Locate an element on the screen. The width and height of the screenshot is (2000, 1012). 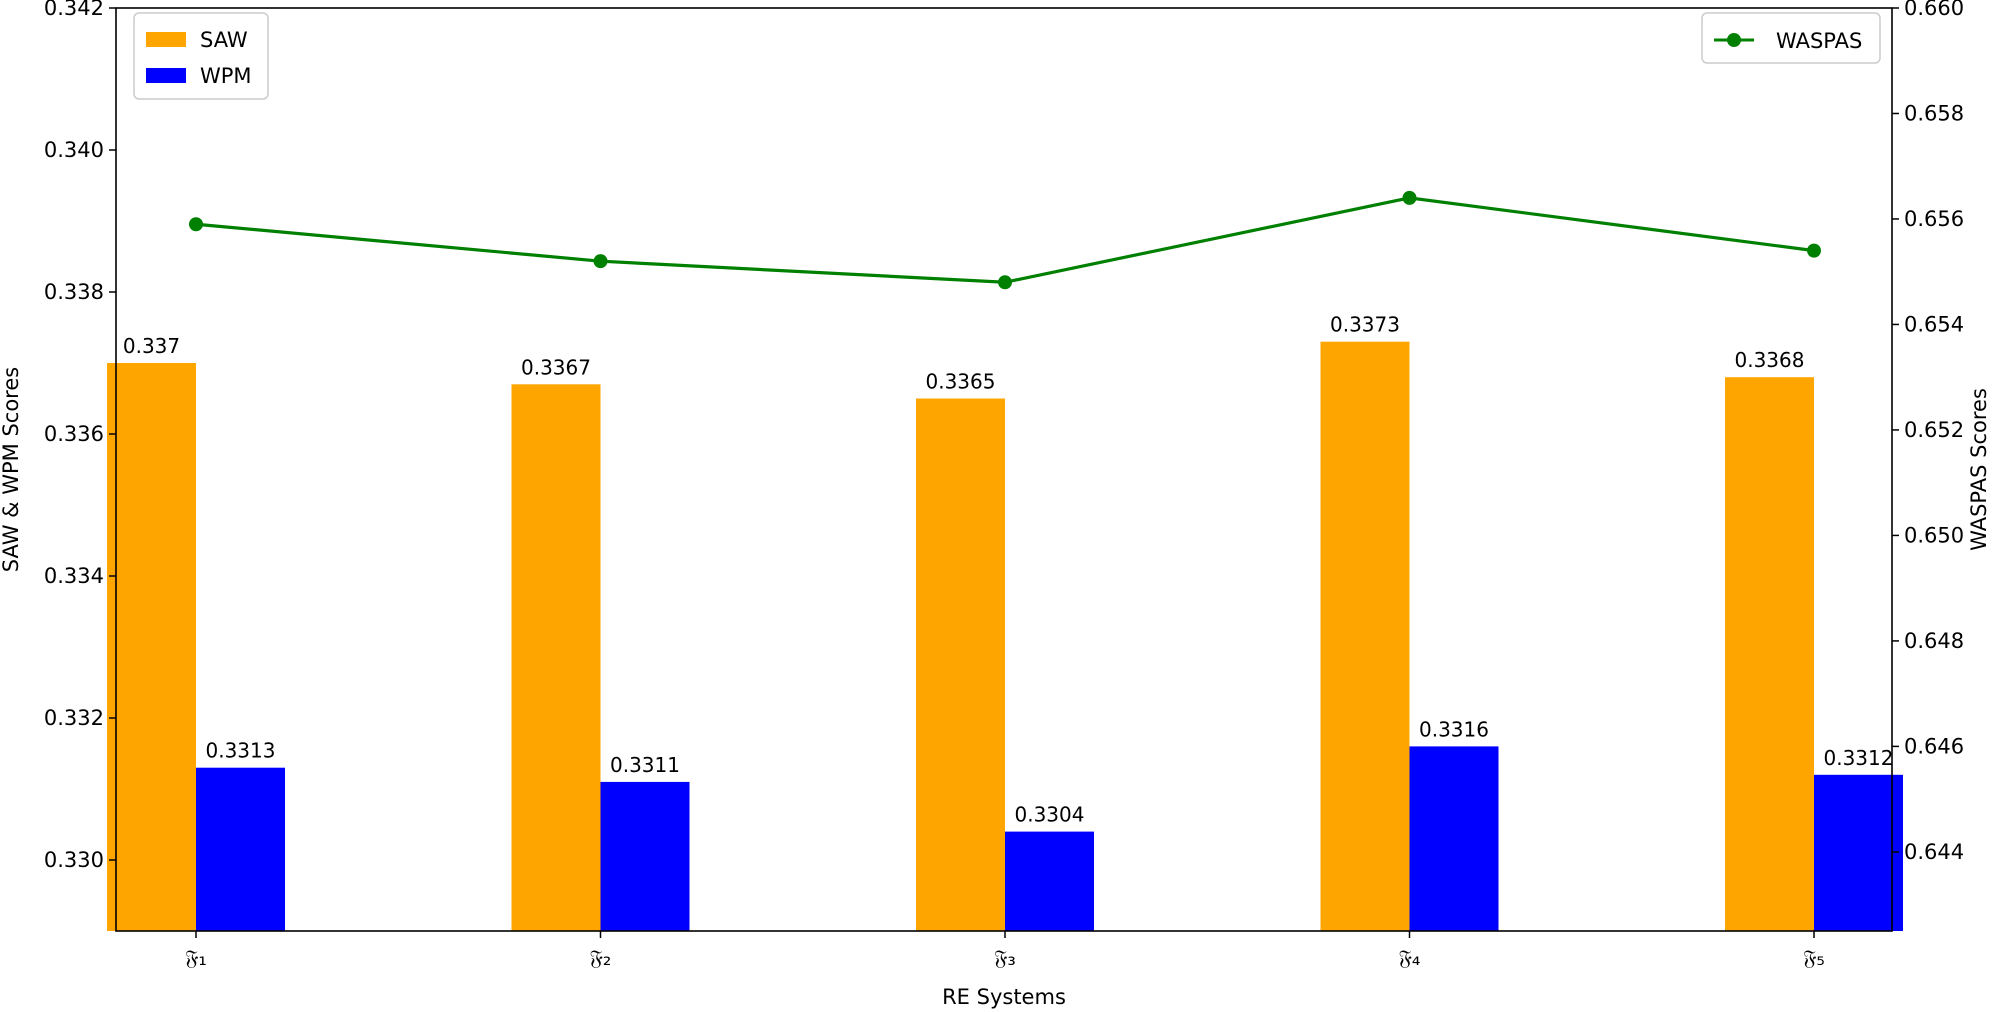
y-tick-label-right: 0.646 is located at coordinates (1934, 746).